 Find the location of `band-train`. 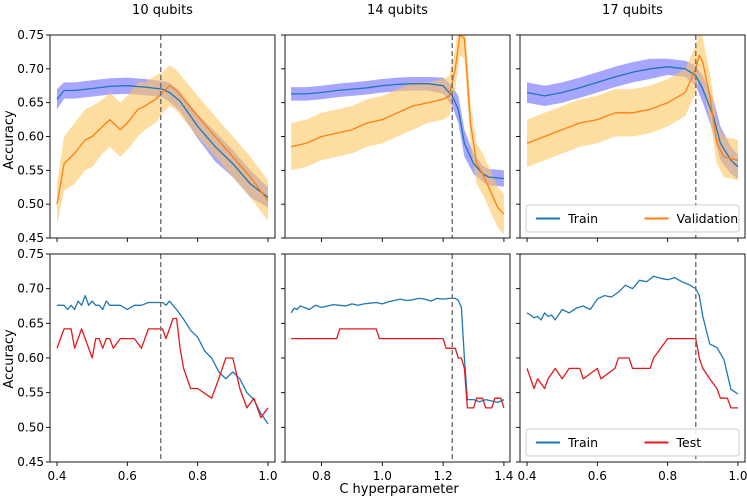

band-train is located at coordinates (632, 119).